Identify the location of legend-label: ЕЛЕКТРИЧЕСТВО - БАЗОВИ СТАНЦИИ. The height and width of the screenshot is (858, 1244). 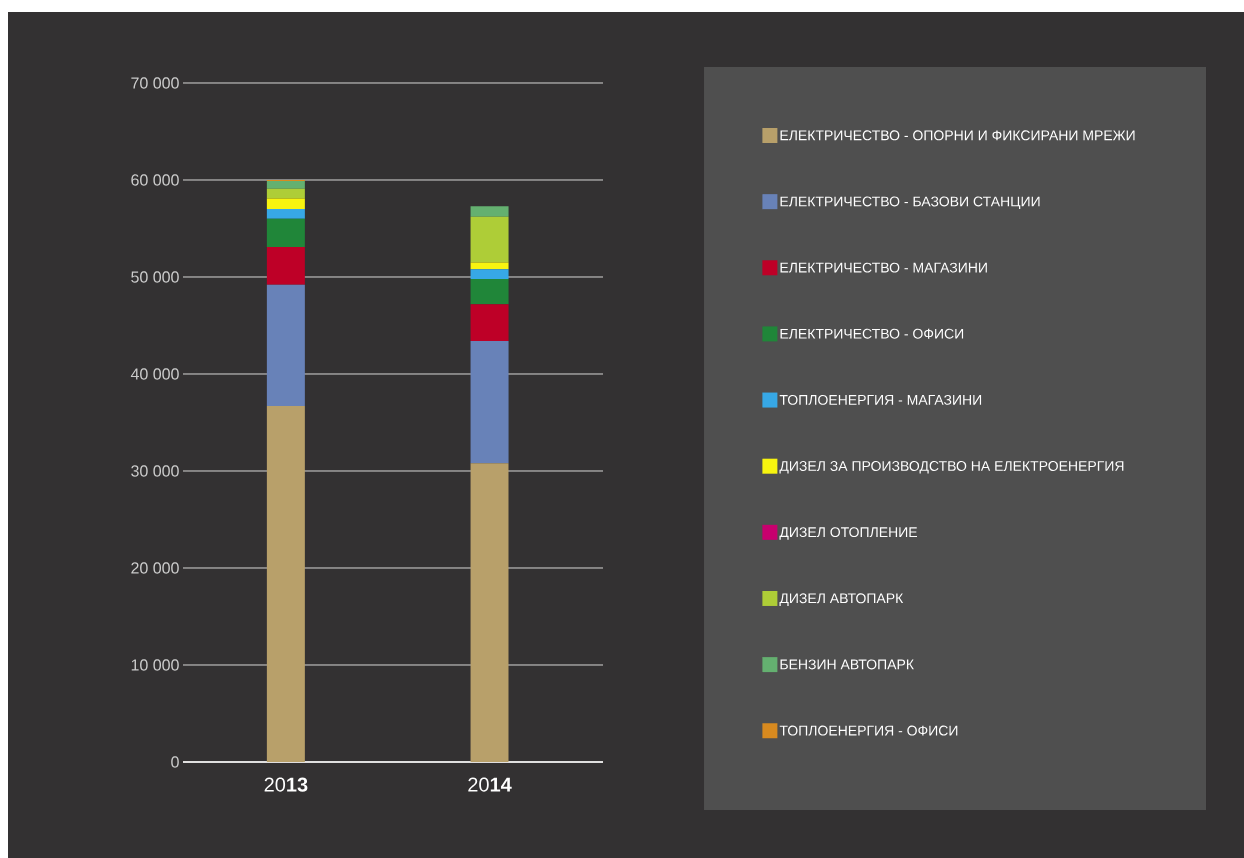
(910, 203).